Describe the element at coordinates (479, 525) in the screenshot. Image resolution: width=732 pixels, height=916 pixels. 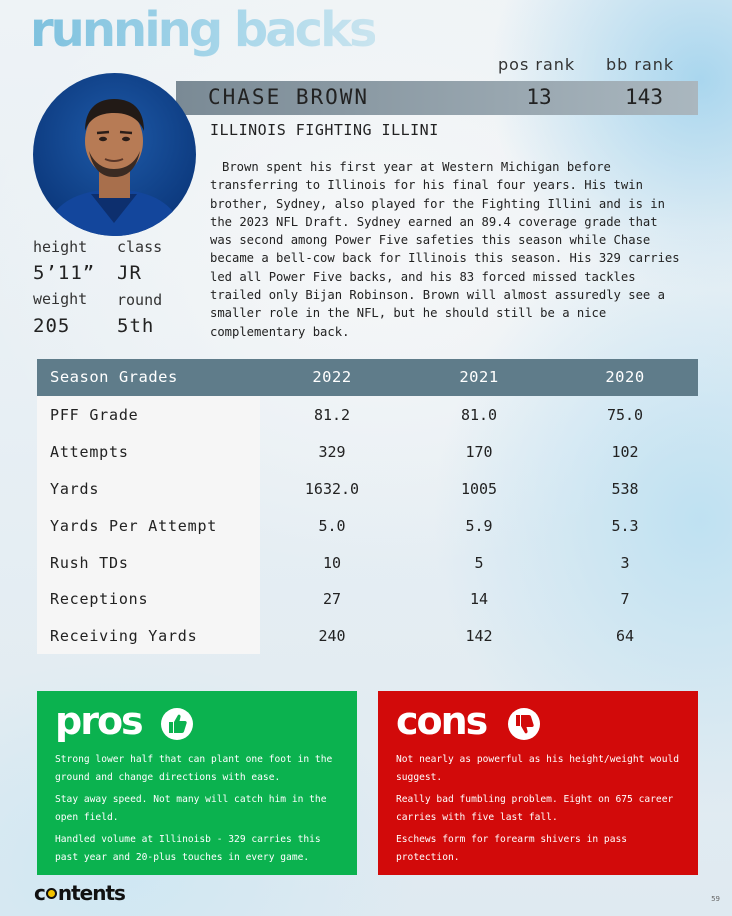
I see `grade-value: 5.9` at that location.